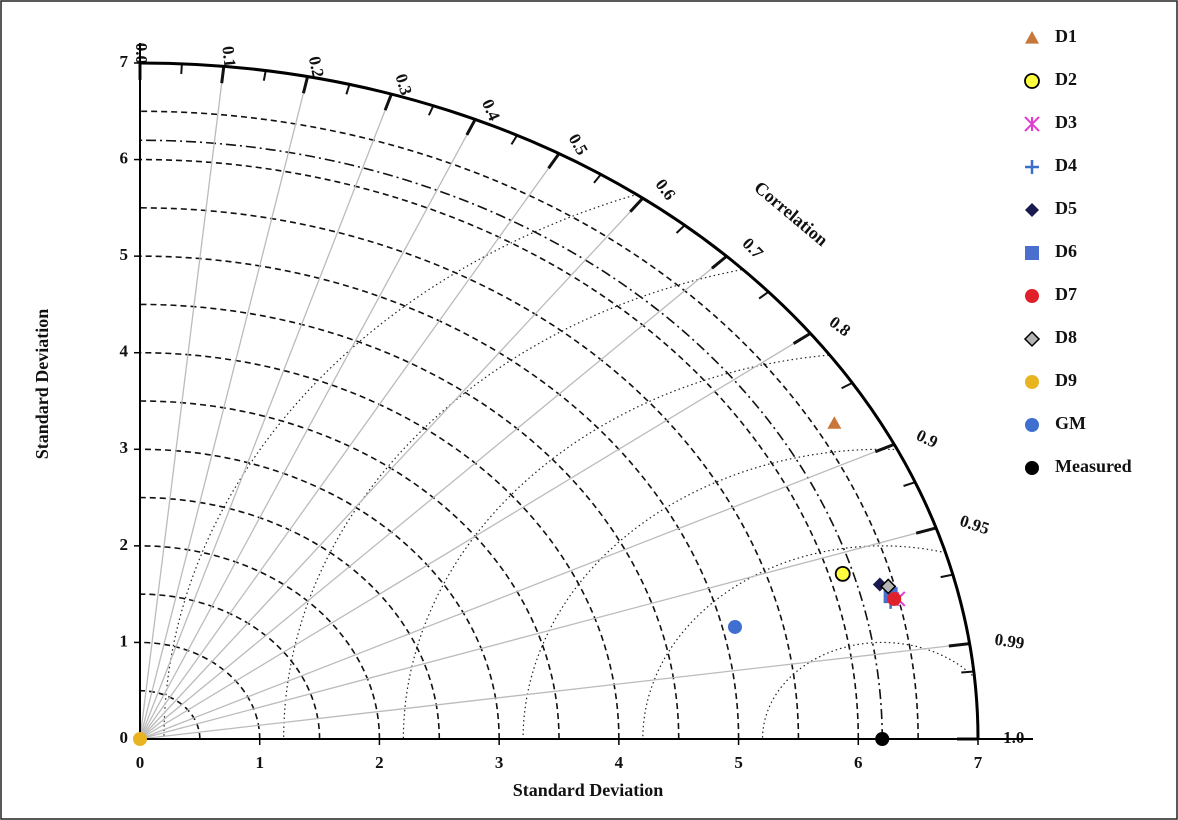  I want to click on y-axis-title: Standard Deviation, so click(42, 384).